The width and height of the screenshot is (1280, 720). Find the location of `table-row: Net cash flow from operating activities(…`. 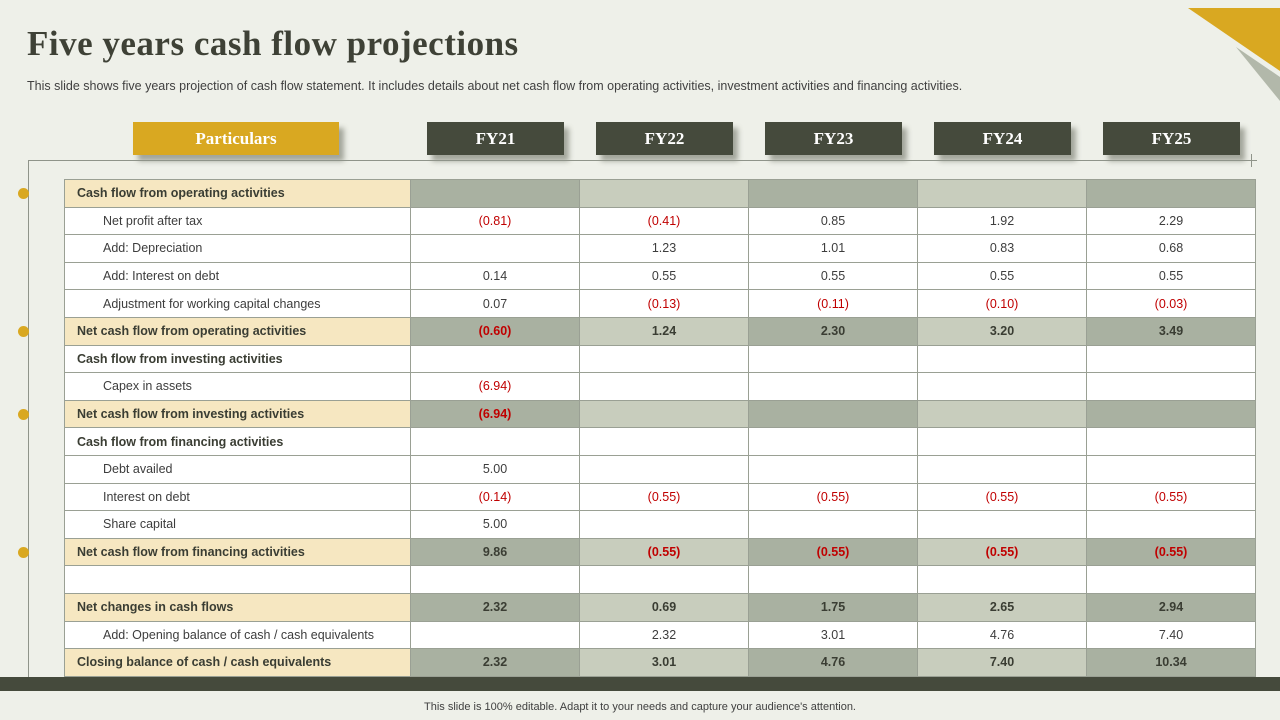

table-row: Net cash flow from operating activities(… is located at coordinates (660, 331).